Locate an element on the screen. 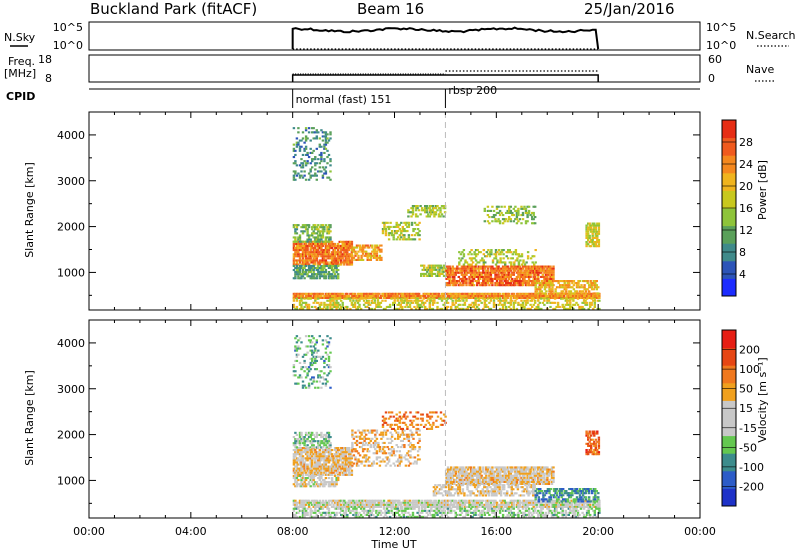 This screenshot has width=800, height=554. noise-panel-frame is located at coordinates (394, 36).